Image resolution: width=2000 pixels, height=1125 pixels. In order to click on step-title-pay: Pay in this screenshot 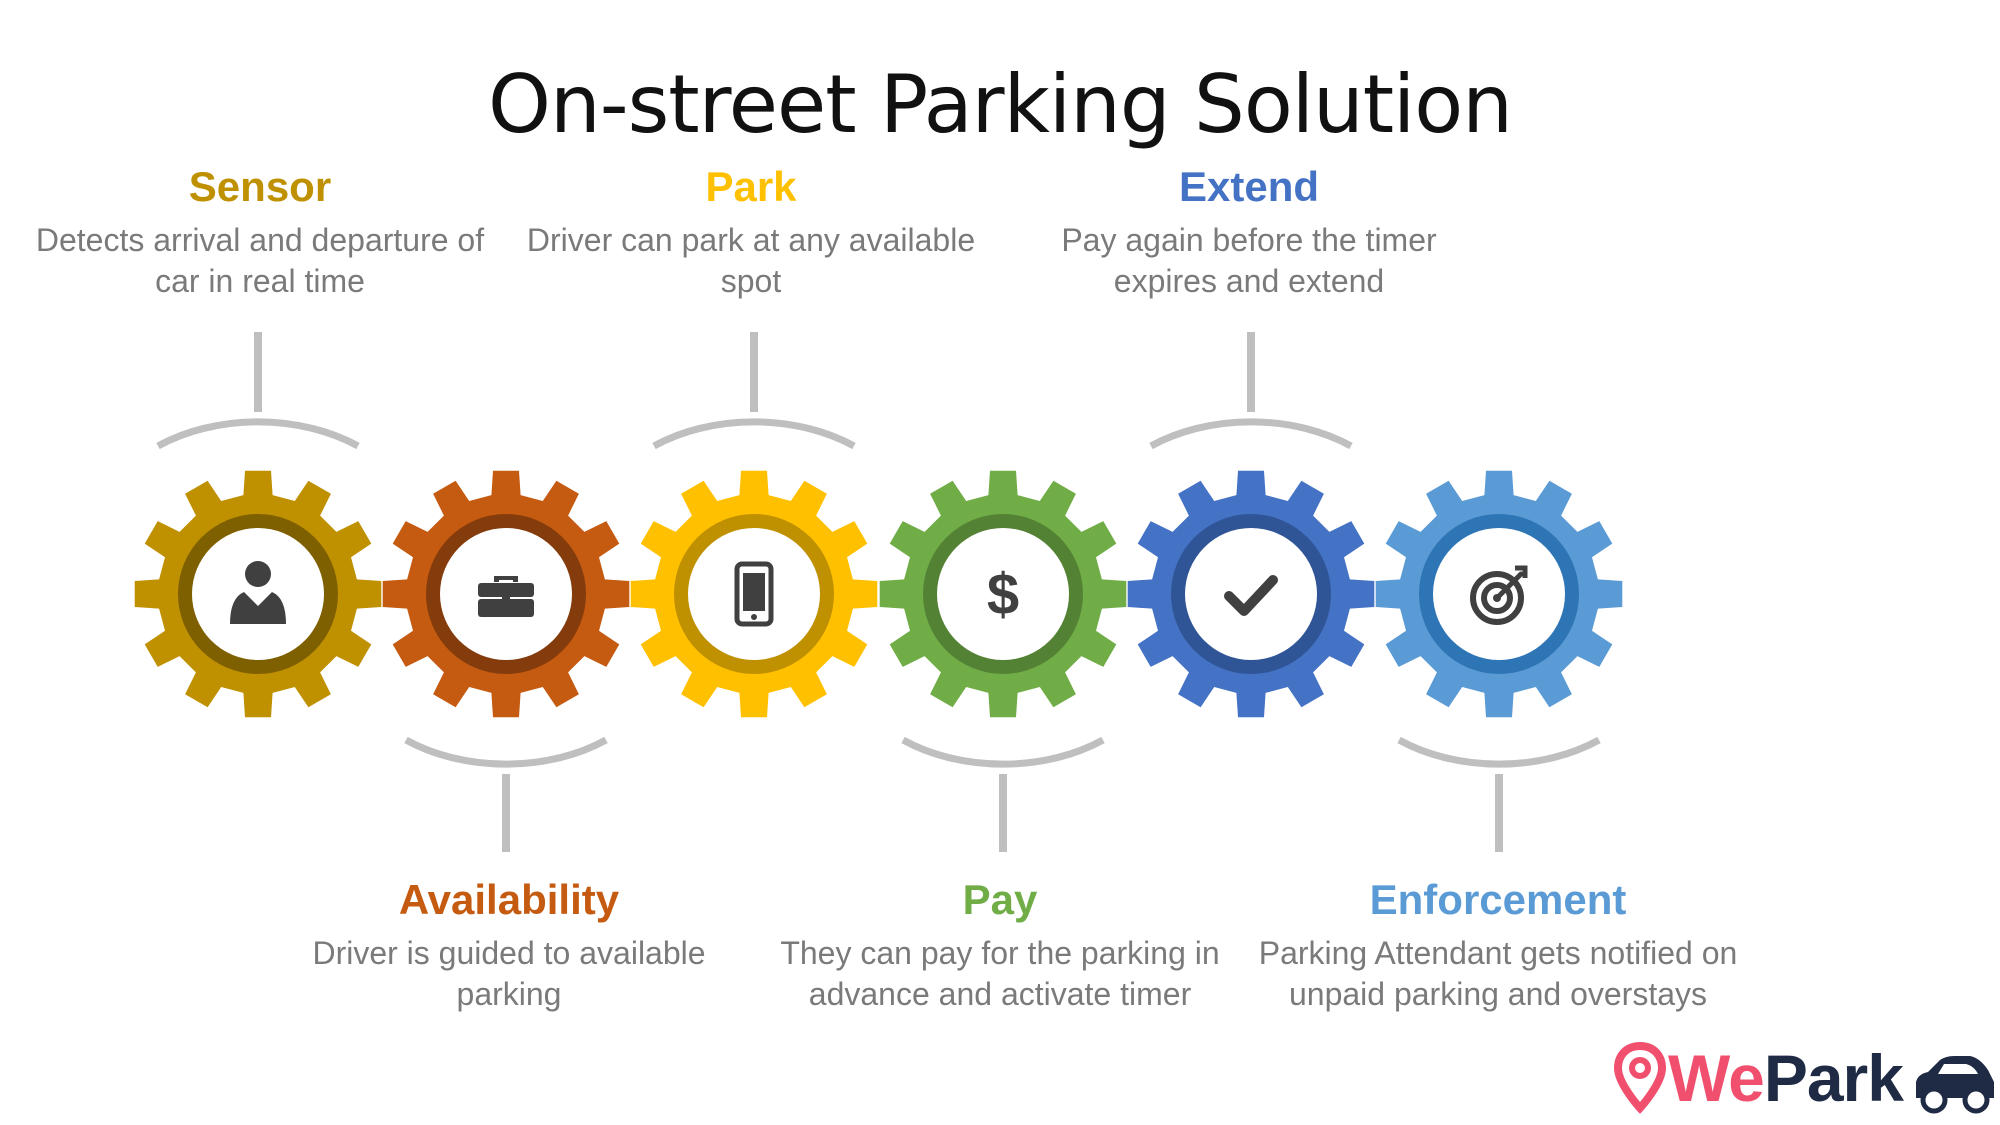, I will do `click(1000, 899)`.